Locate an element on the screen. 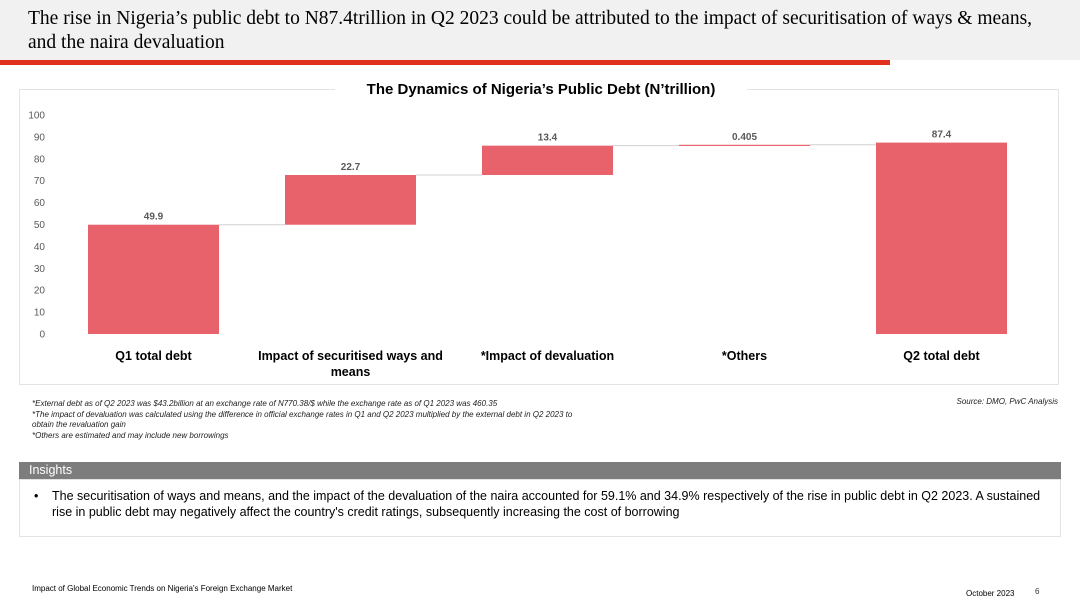 The width and height of the screenshot is (1080, 608). y-tick-label: 50 is located at coordinates (40, 225).